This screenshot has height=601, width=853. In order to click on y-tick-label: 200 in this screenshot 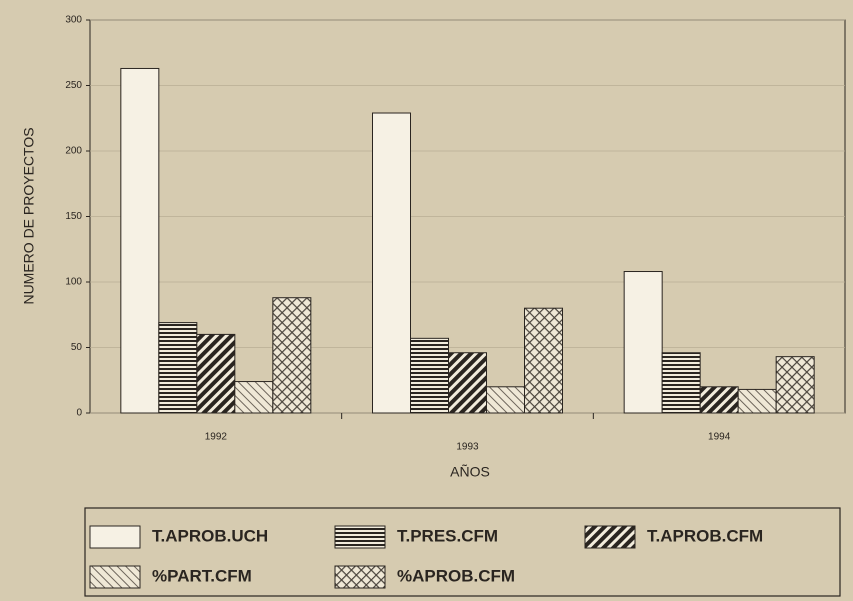, I will do `click(73, 151)`.